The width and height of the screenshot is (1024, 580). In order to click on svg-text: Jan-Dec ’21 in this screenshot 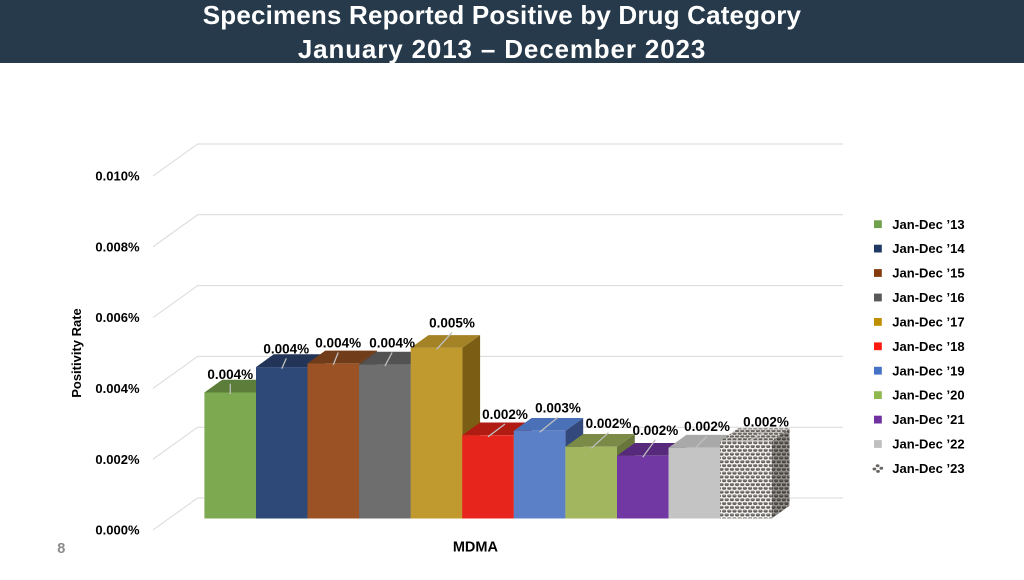, I will do `click(928, 419)`.